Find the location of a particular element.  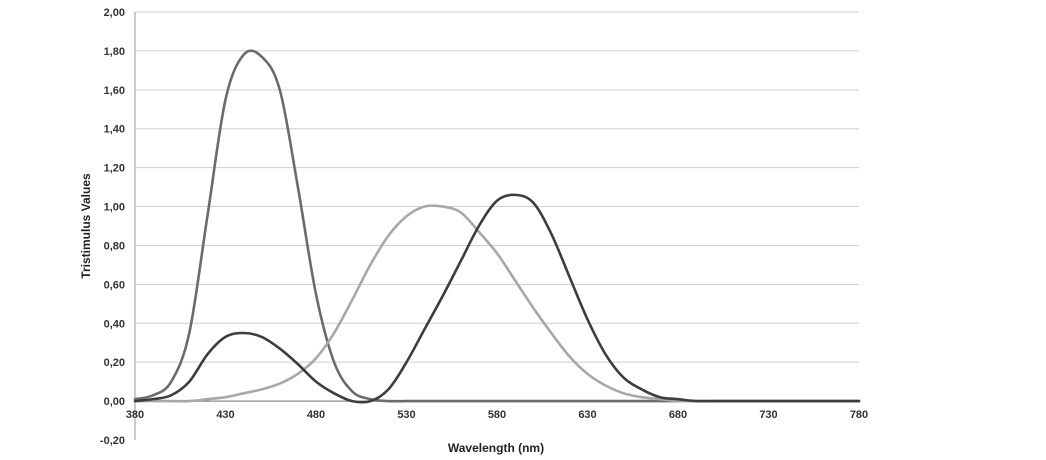

x-tick-label: 530 is located at coordinates (406, 415).